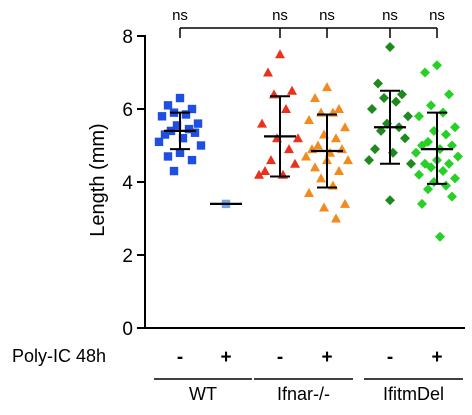 The height and width of the screenshot is (415, 472). I want to click on y-tick-label: 2, so click(127, 256).